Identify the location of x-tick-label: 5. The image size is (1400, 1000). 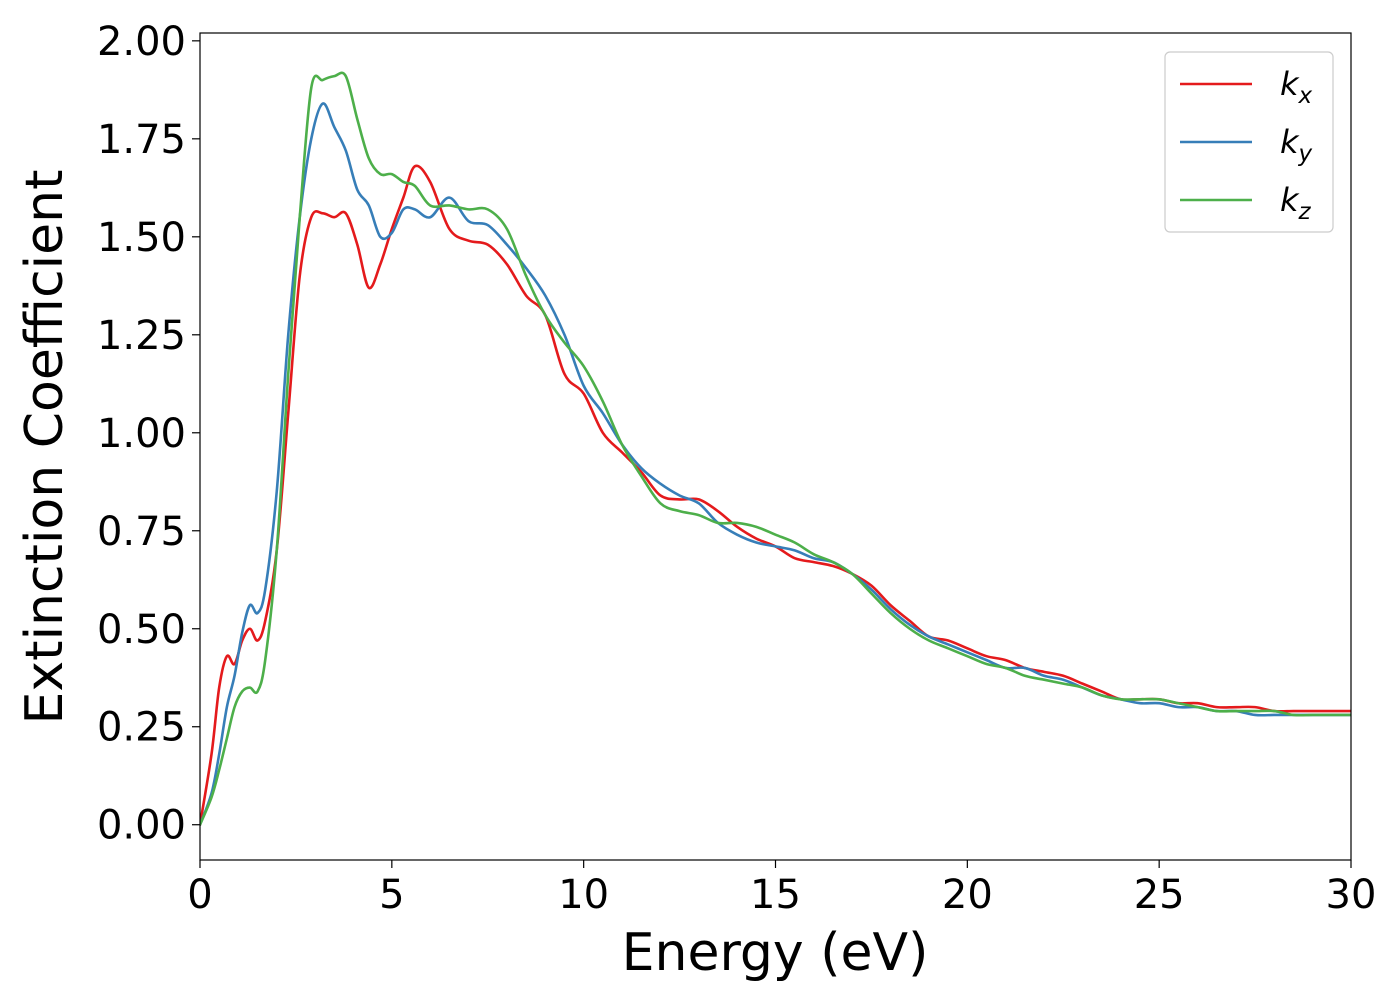
(391, 895).